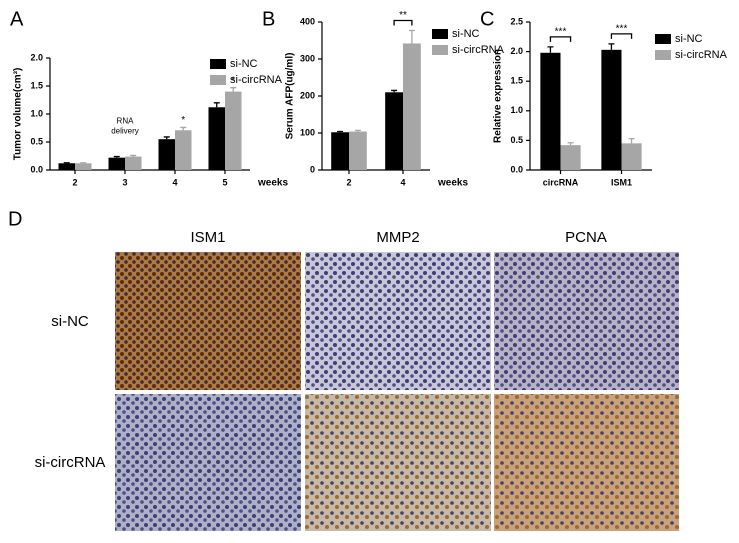  What do you see at coordinates (498, 96) in the screenshot?
I see `y-axis-label: Relative expression` at bounding box center [498, 96].